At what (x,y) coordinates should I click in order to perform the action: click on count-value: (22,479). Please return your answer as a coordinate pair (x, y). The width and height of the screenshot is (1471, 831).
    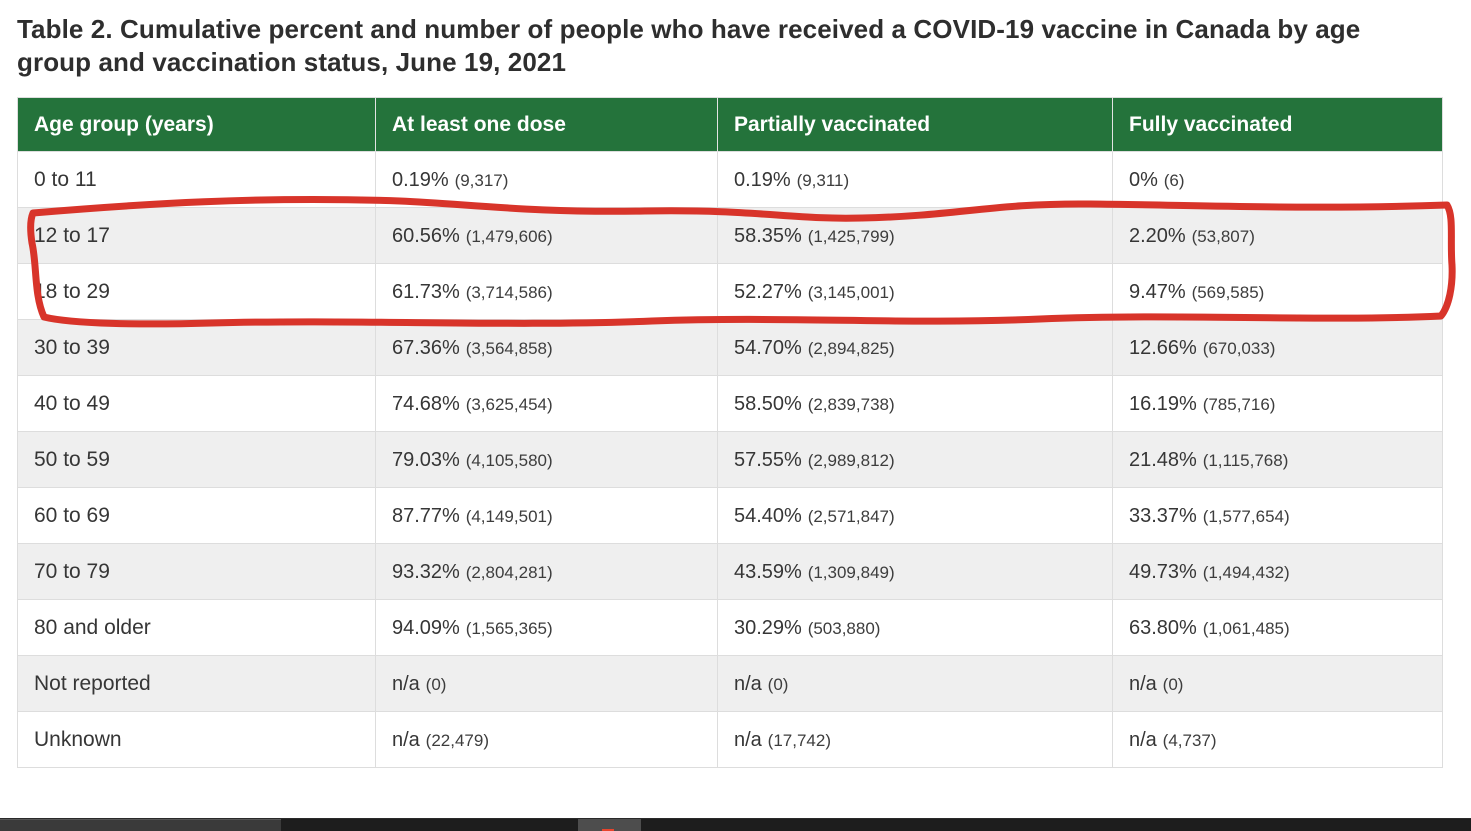
    Looking at the image, I should click on (457, 740).